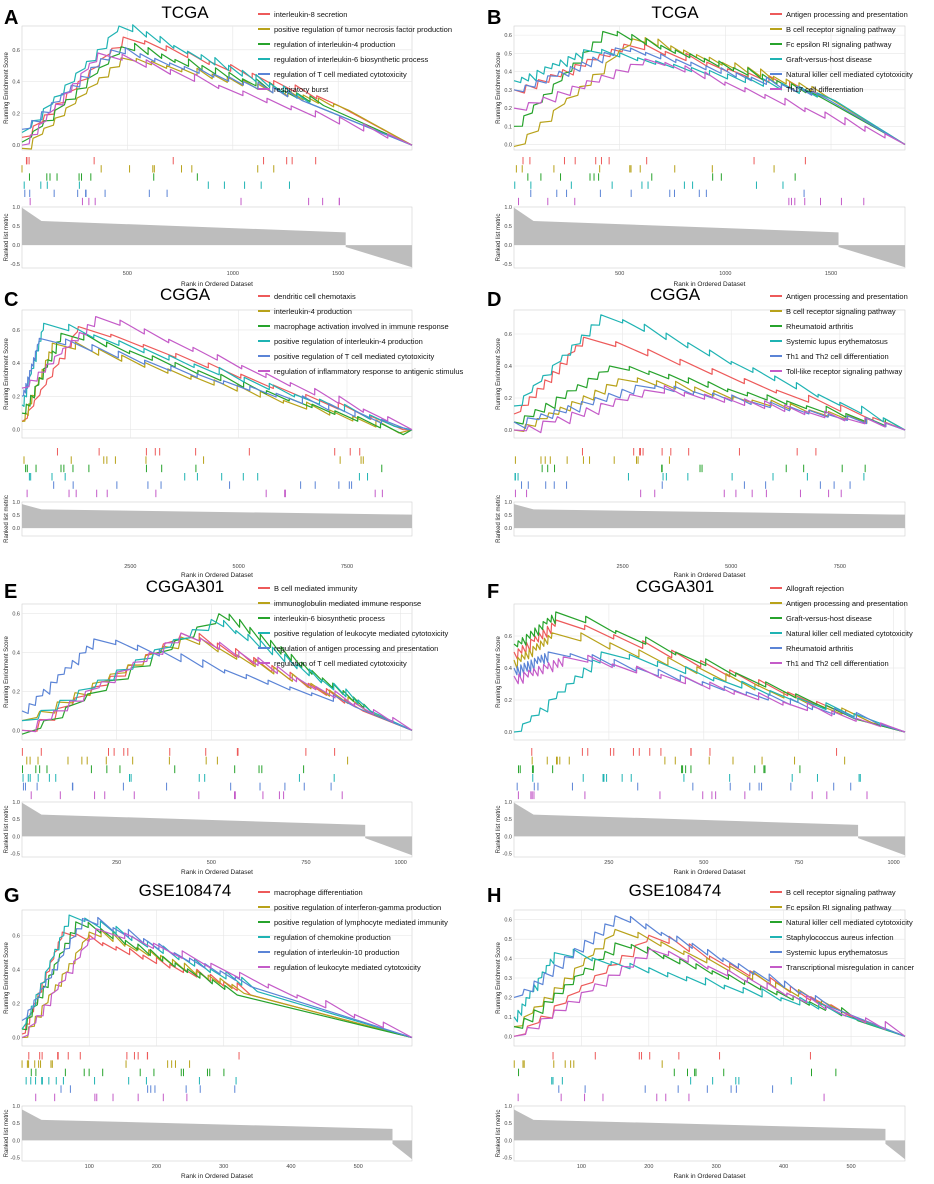 This screenshot has width=934, height=1184. Describe the element at coordinates (11, 300) in the screenshot. I see `panel-letter: C` at that location.